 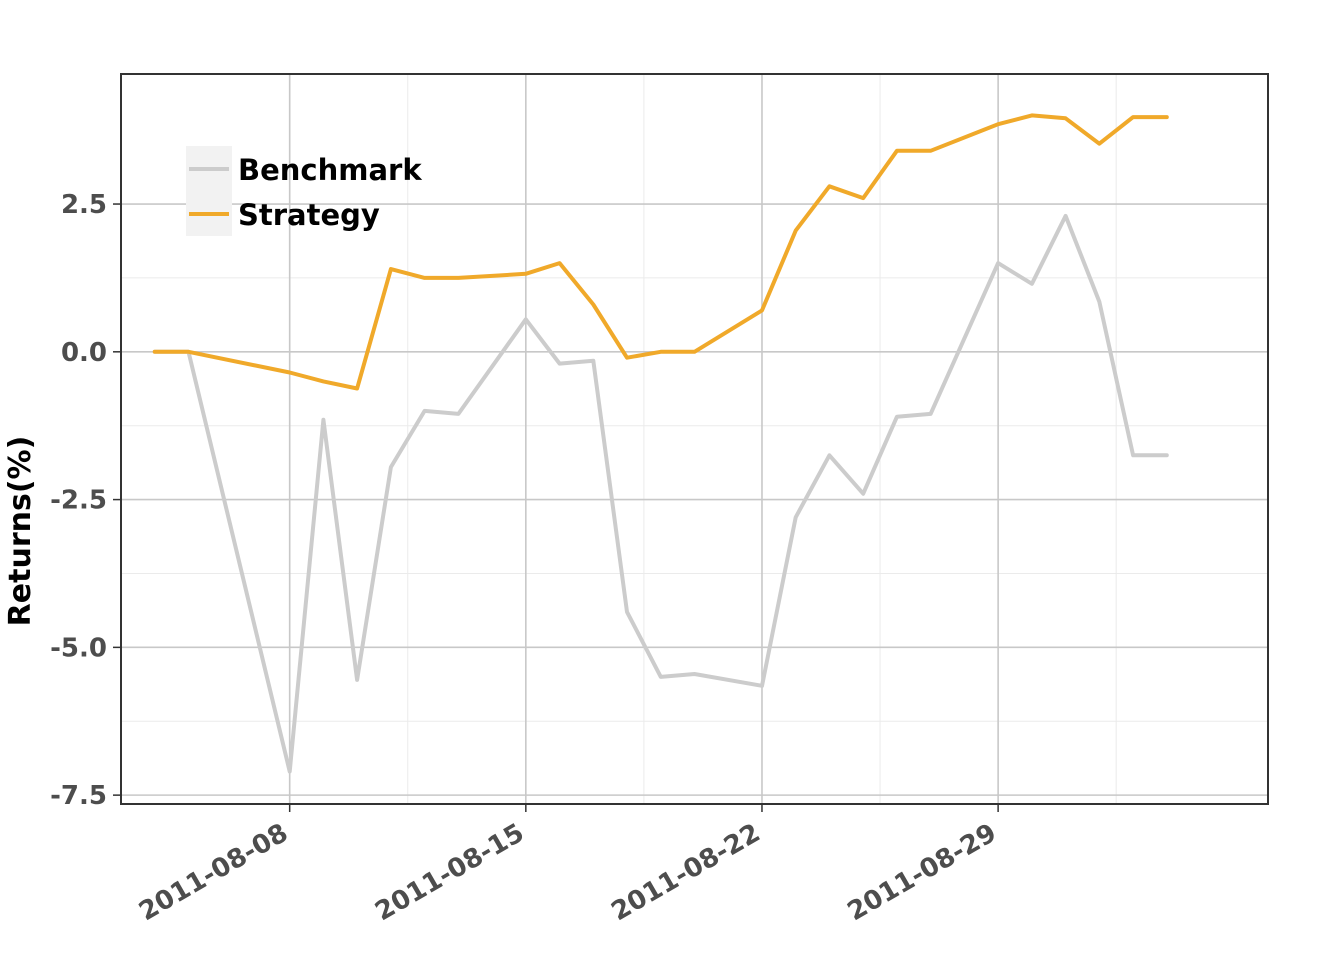 I want to click on x-tick-label: 2011-08-29, so click(x=922, y=872).